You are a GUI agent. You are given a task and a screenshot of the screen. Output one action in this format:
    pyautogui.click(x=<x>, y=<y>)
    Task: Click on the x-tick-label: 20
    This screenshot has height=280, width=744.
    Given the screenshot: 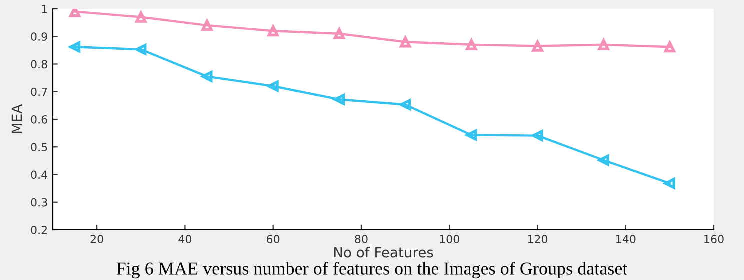 What is the action you would take?
    pyautogui.click(x=97, y=239)
    